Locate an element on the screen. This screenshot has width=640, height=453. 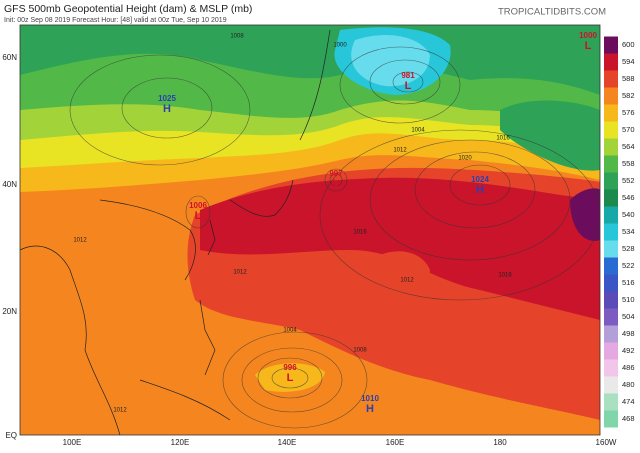
longitude-label: 160E is located at coordinates (395, 442).